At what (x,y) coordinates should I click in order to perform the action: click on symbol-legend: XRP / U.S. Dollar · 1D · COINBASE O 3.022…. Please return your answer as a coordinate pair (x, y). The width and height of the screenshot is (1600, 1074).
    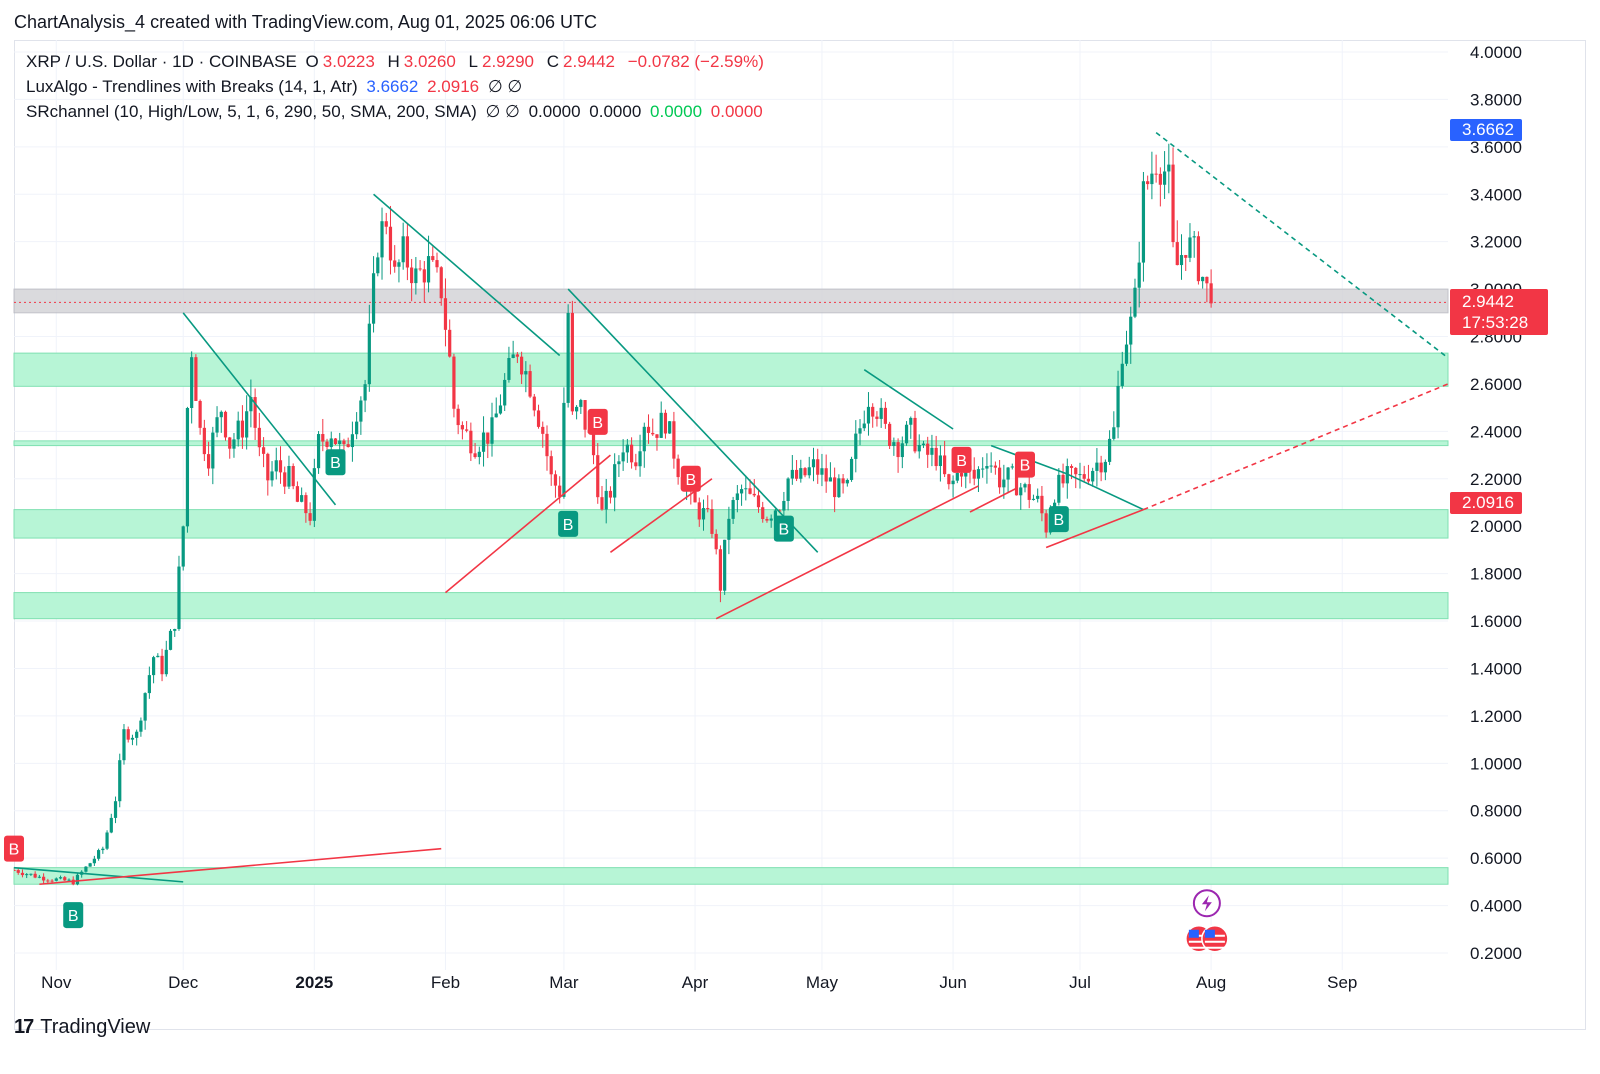
    Looking at the image, I should click on (397, 62).